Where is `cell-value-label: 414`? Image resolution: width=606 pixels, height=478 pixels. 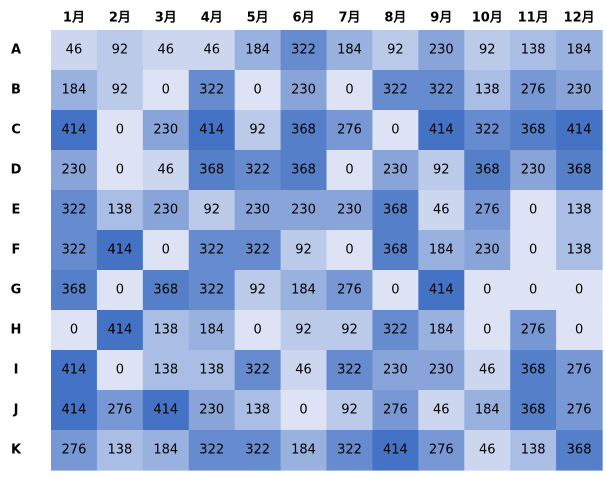
cell-value-label: 414 is located at coordinates (74, 410).